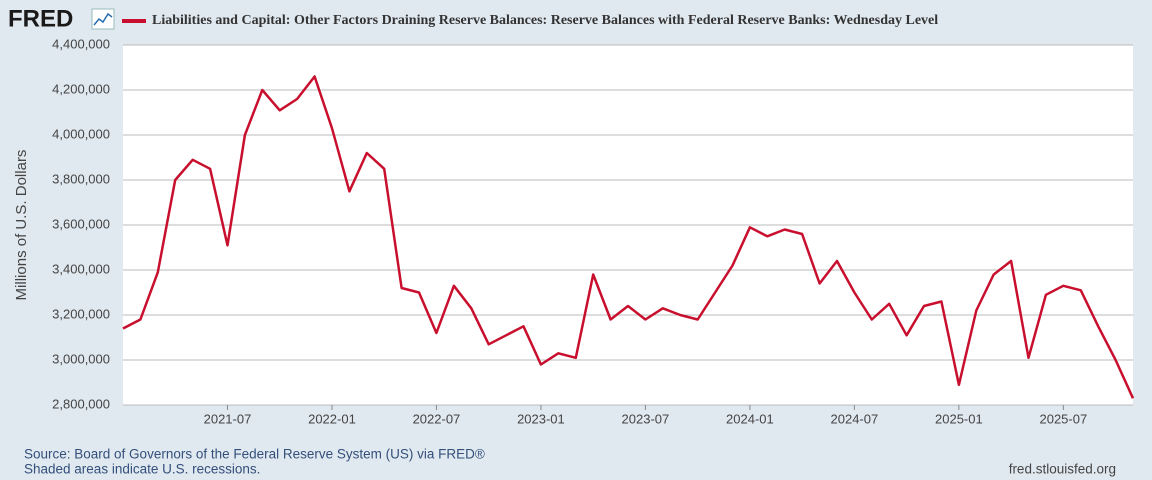 The width and height of the screenshot is (1152, 480). What do you see at coordinates (855, 418) in the screenshot?
I see `x-tick-label: 2024-07` at bounding box center [855, 418].